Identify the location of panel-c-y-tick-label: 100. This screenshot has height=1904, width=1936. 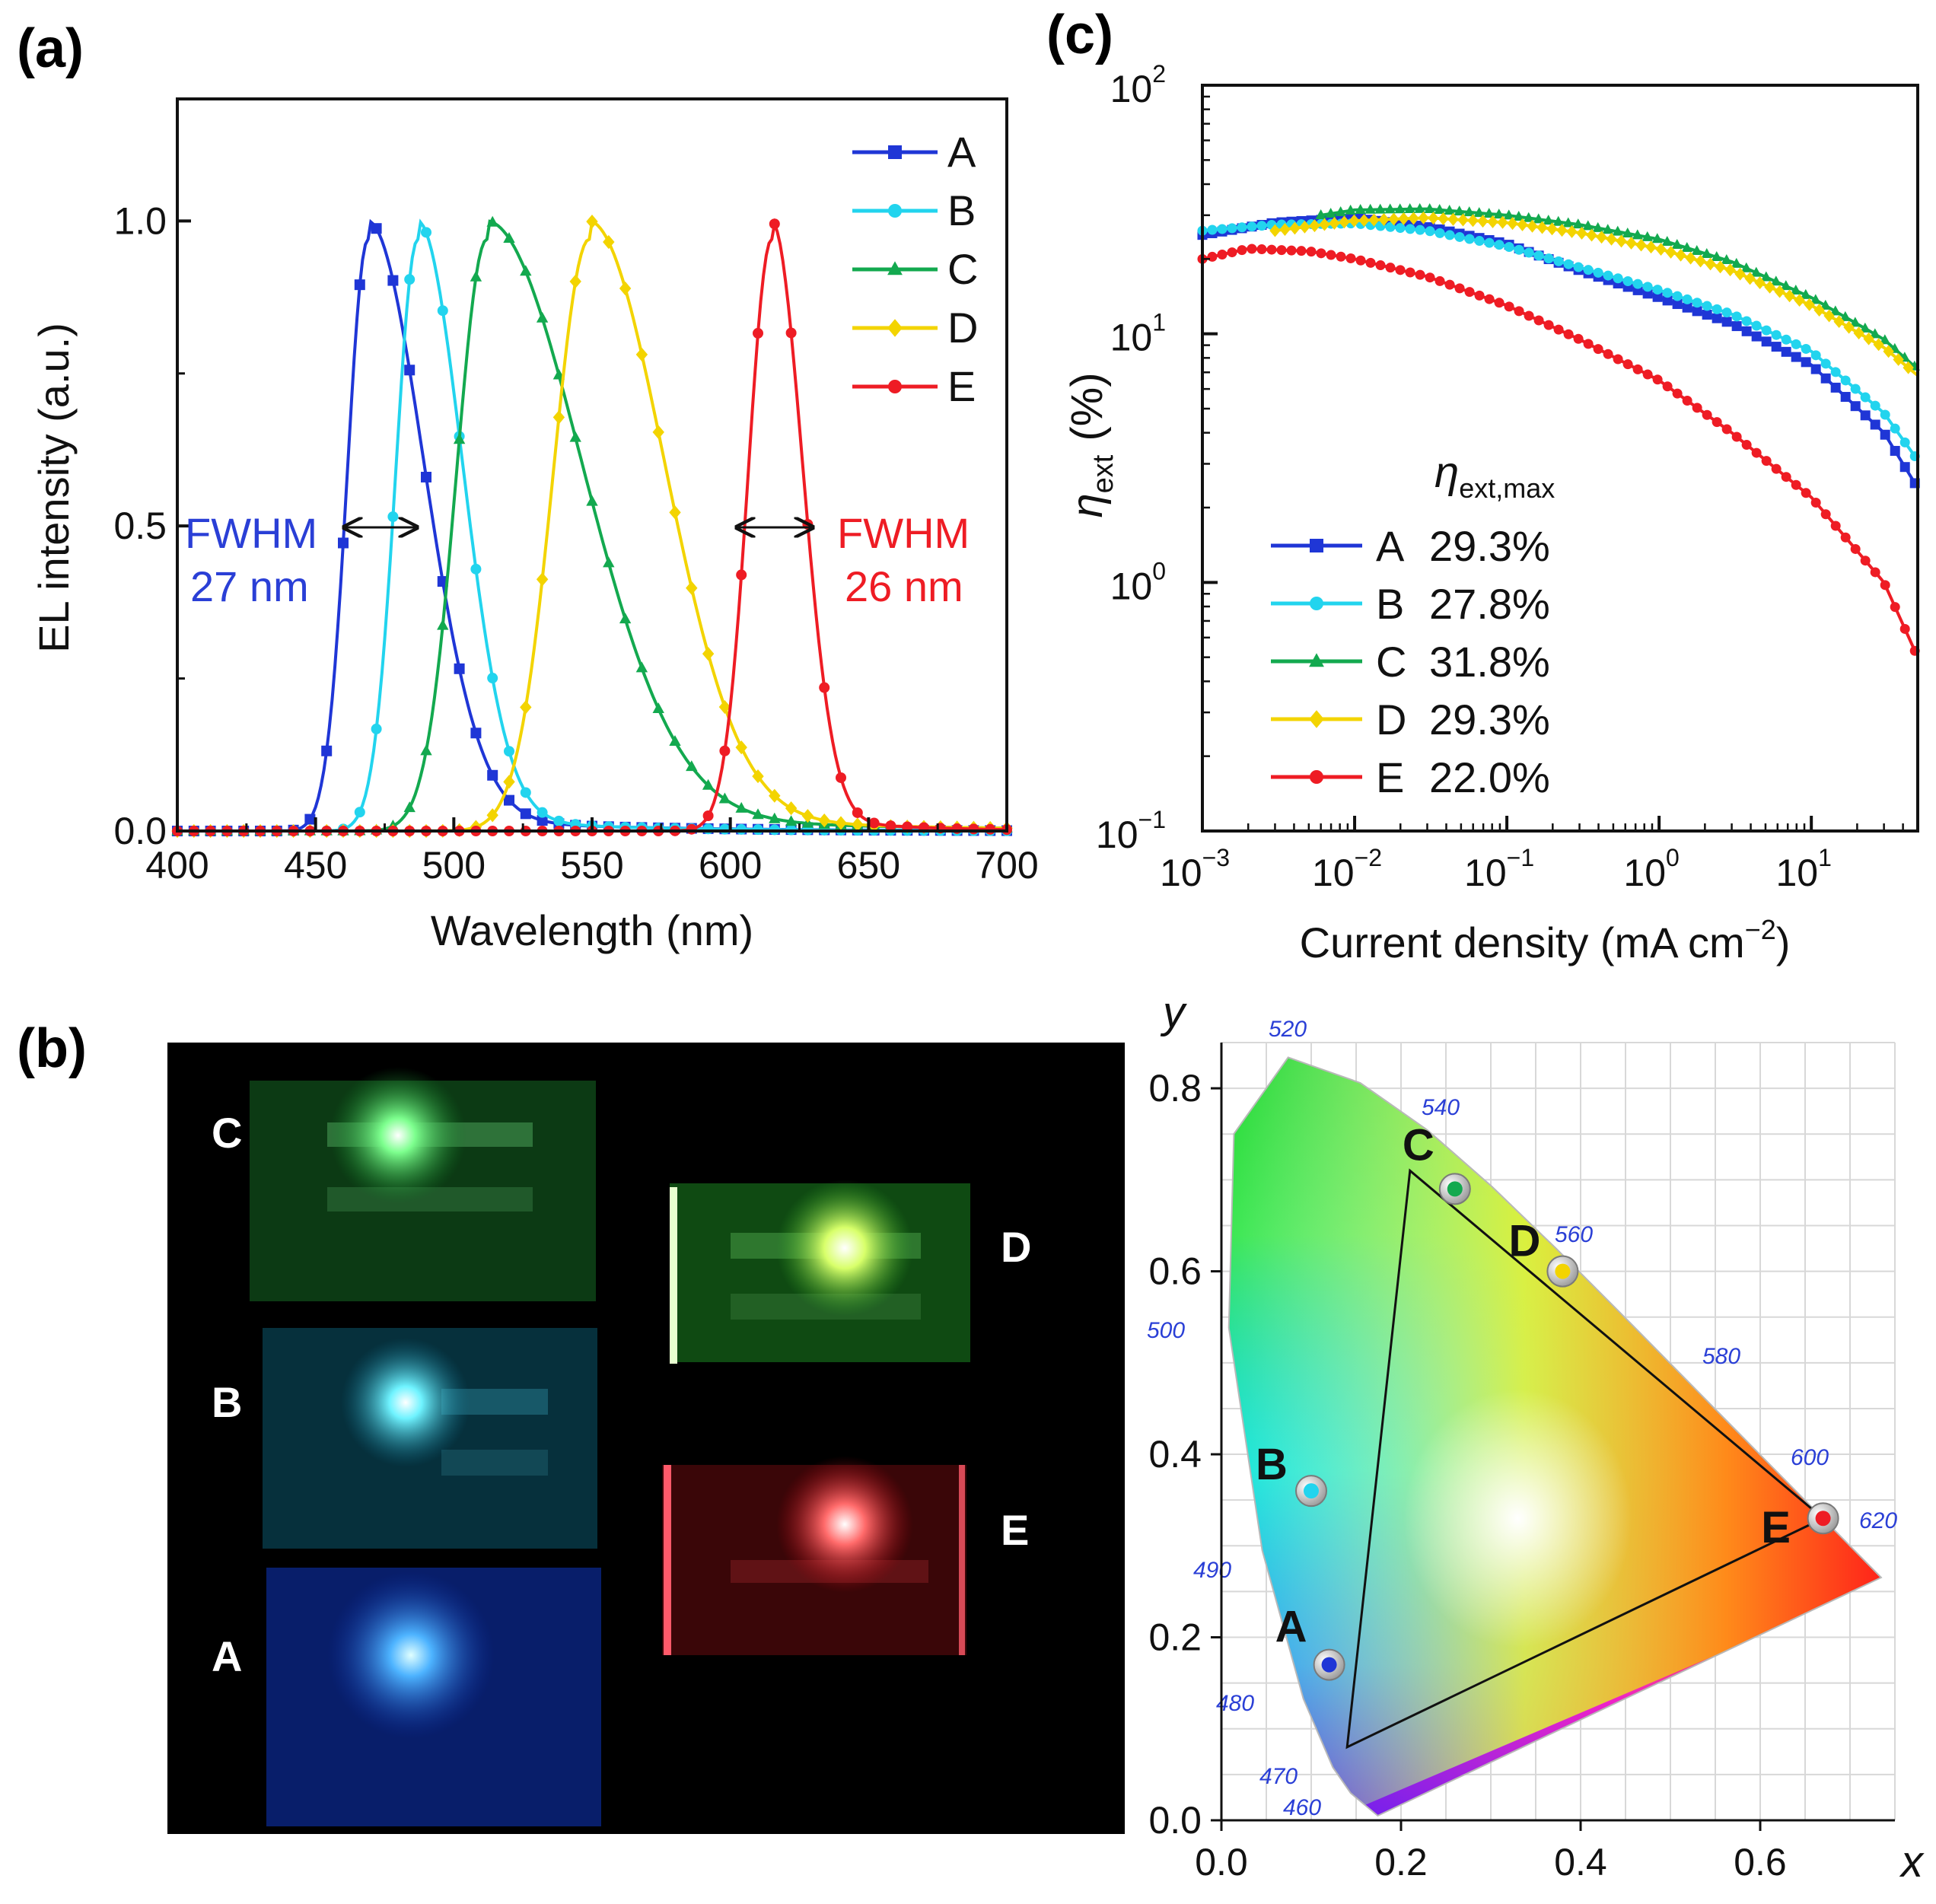
(1138, 582).